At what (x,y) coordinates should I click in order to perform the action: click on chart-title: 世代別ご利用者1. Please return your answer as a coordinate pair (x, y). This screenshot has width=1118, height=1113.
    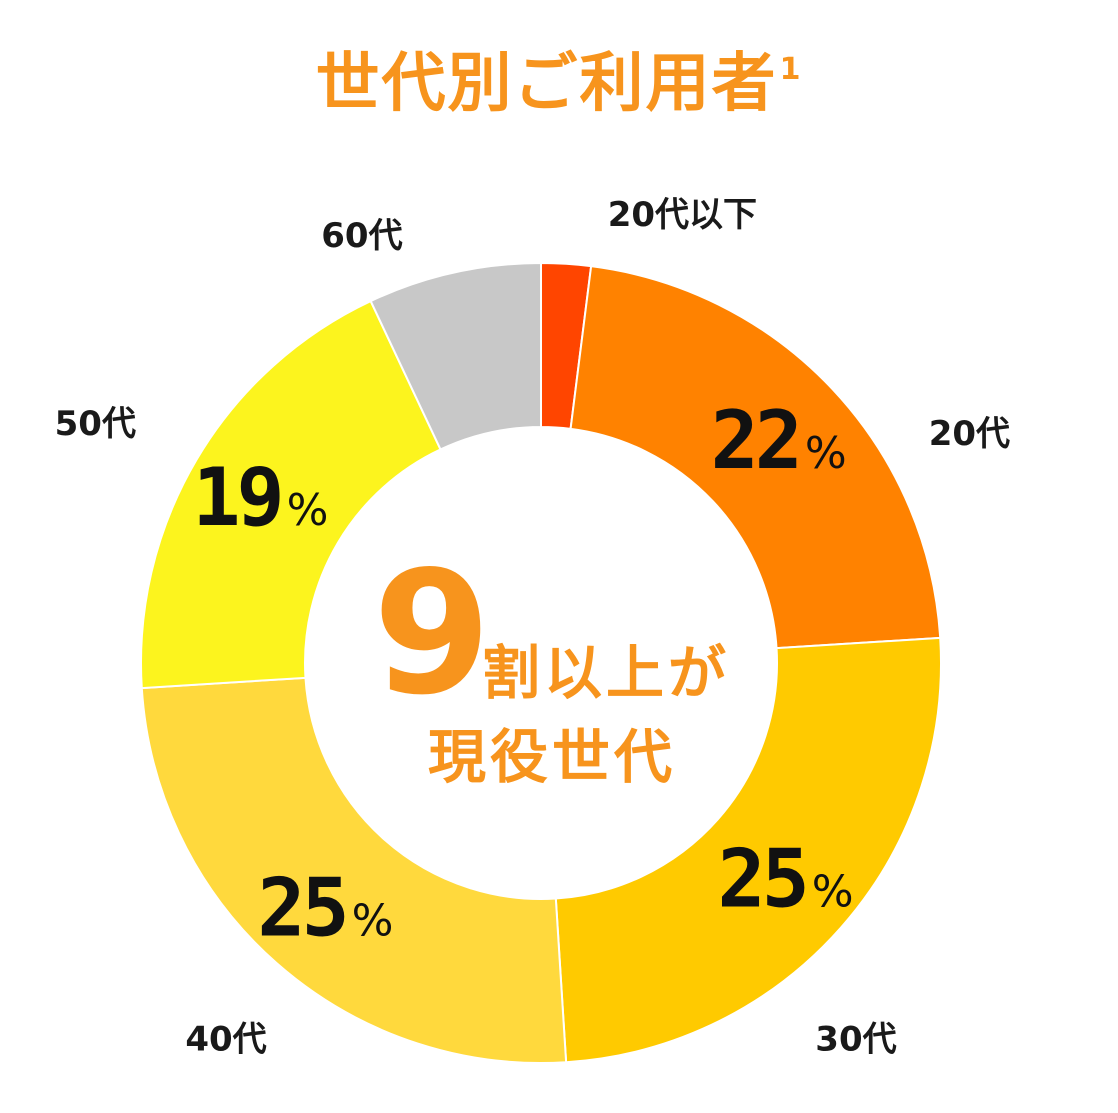
    Looking at the image, I should click on (559, 77).